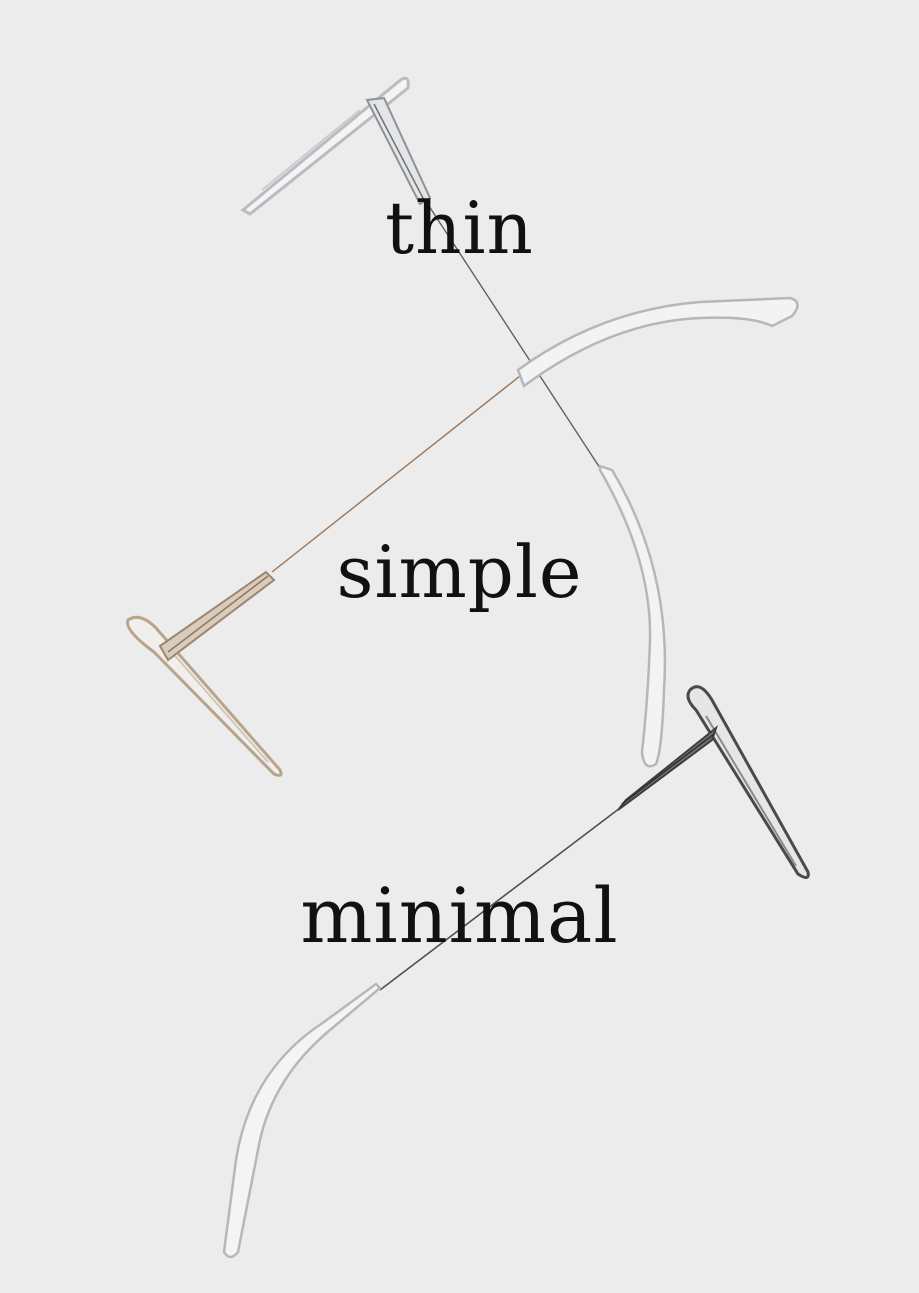  I want to click on word-minimal: minimal, so click(459, 915).